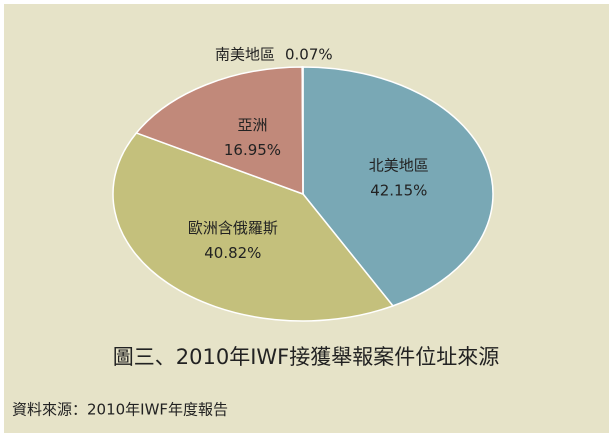  I want to click on slice-value: 42.15%, so click(398, 190).